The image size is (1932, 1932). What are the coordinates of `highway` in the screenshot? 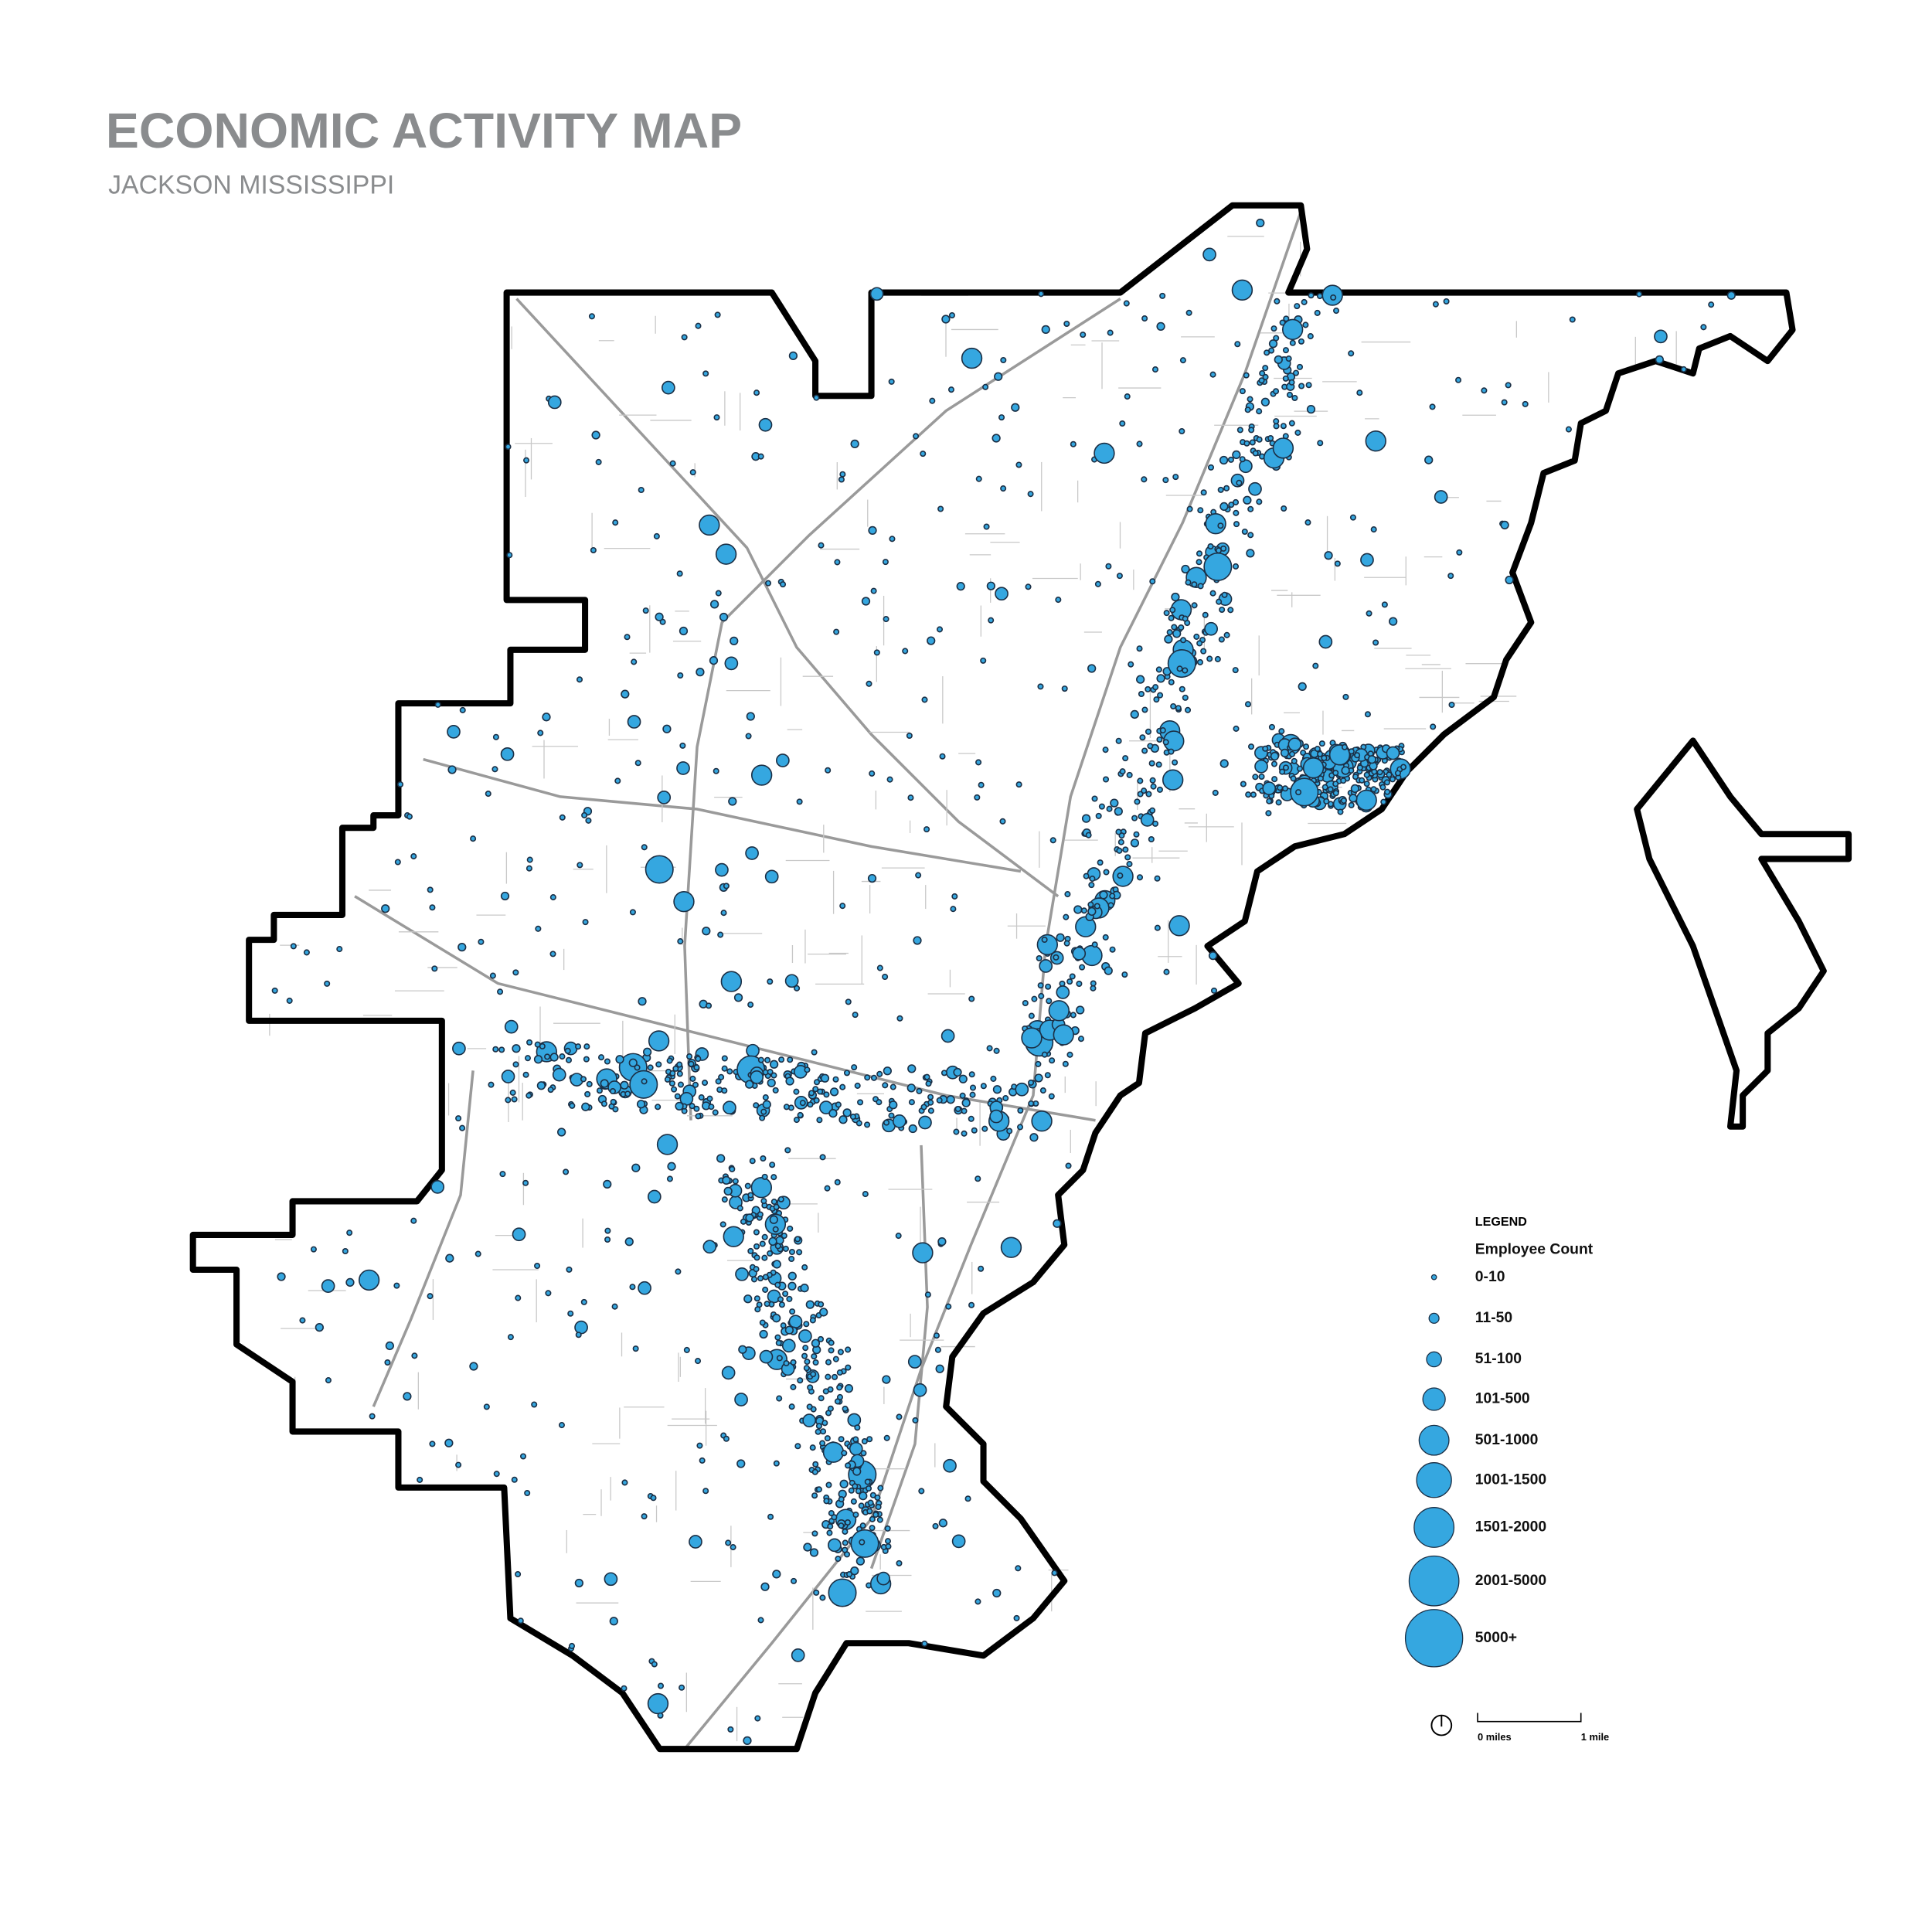 It's located at (899, 1357).